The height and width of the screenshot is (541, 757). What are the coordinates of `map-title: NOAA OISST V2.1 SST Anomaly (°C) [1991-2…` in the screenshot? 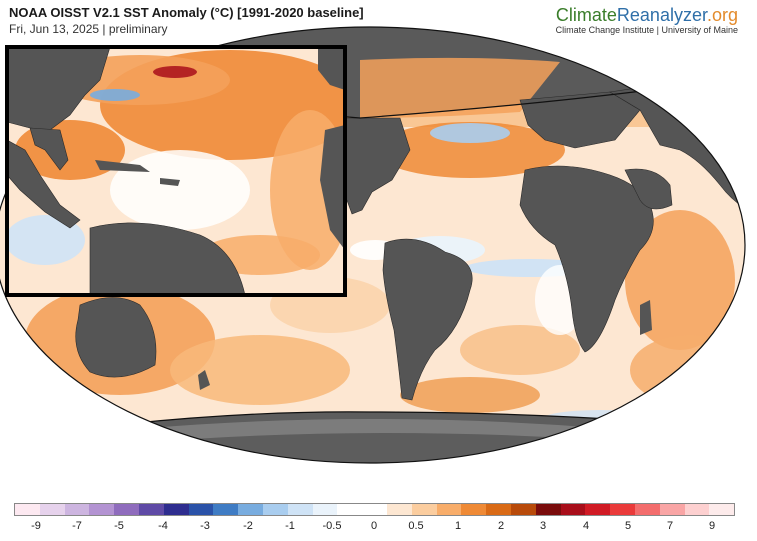 It's located at (186, 12).